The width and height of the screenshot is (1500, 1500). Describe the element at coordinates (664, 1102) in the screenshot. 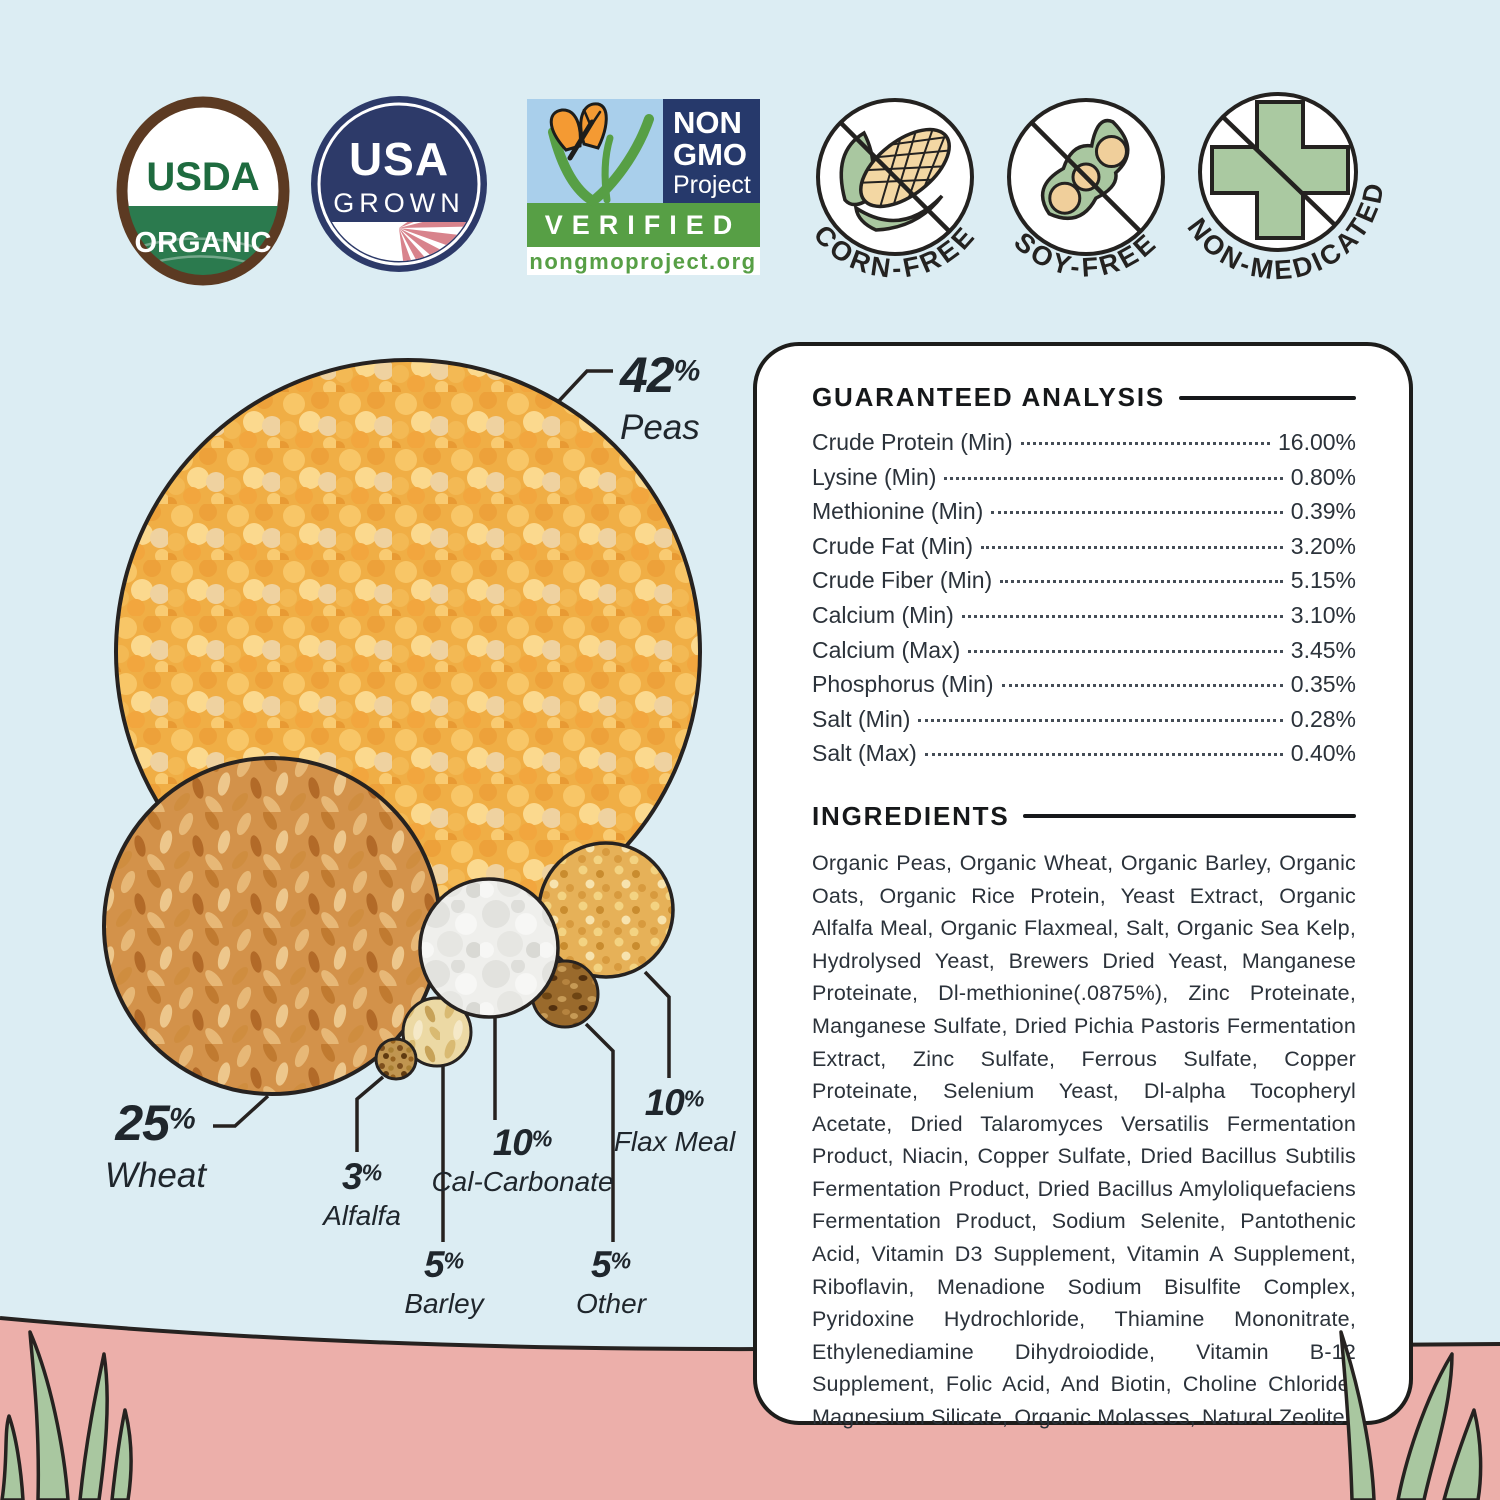

I see `flax-percent: 10` at that location.